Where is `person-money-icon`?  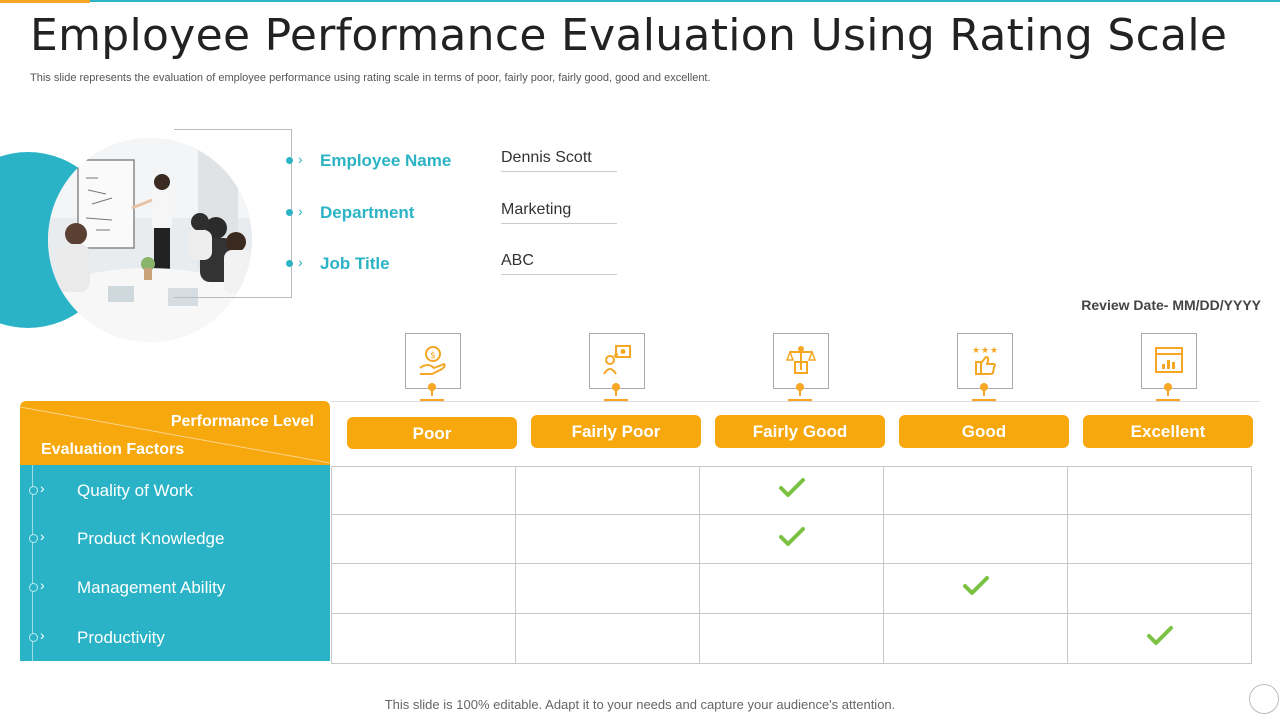 person-money-icon is located at coordinates (617, 361).